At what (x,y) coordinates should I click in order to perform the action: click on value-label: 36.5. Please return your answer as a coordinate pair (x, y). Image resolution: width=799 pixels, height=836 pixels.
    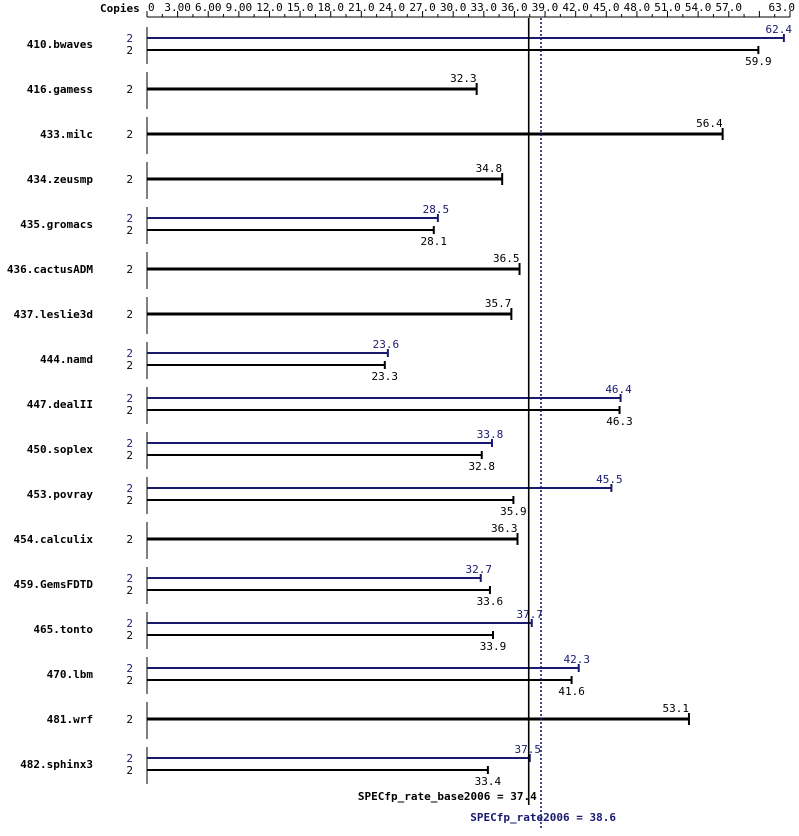
    Looking at the image, I should click on (506, 258).